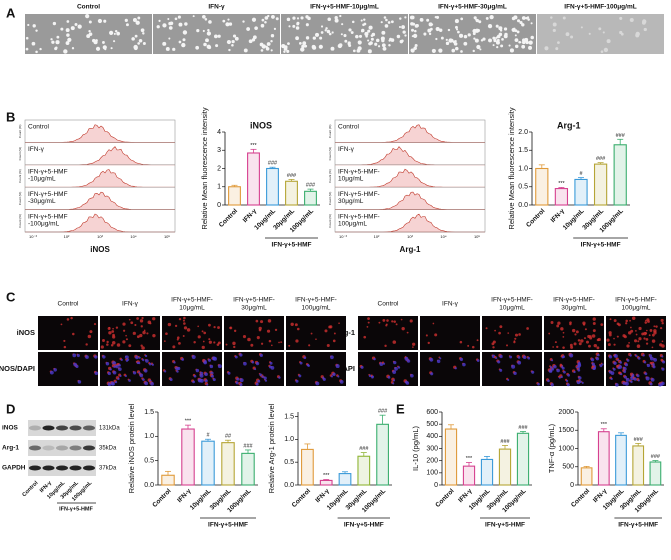 The width and height of the screenshot is (671, 560). What do you see at coordinates (432, 461) in the screenshot?
I see `y-tick-label: 200` at bounding box center [432, 461].